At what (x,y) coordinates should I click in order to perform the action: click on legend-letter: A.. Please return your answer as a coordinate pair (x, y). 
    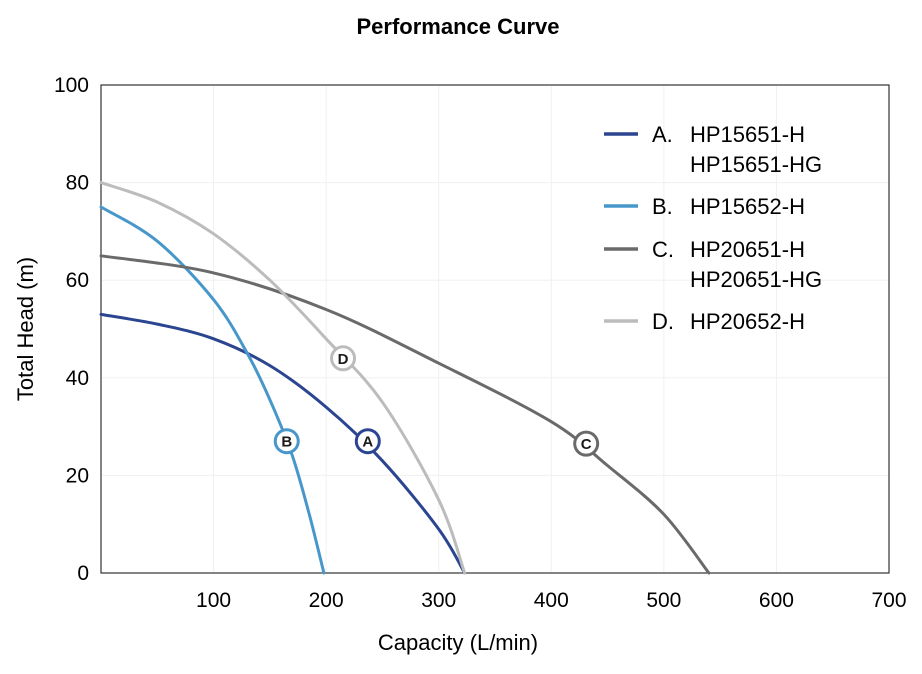
    Looking at the image, I should click on (662, 134).